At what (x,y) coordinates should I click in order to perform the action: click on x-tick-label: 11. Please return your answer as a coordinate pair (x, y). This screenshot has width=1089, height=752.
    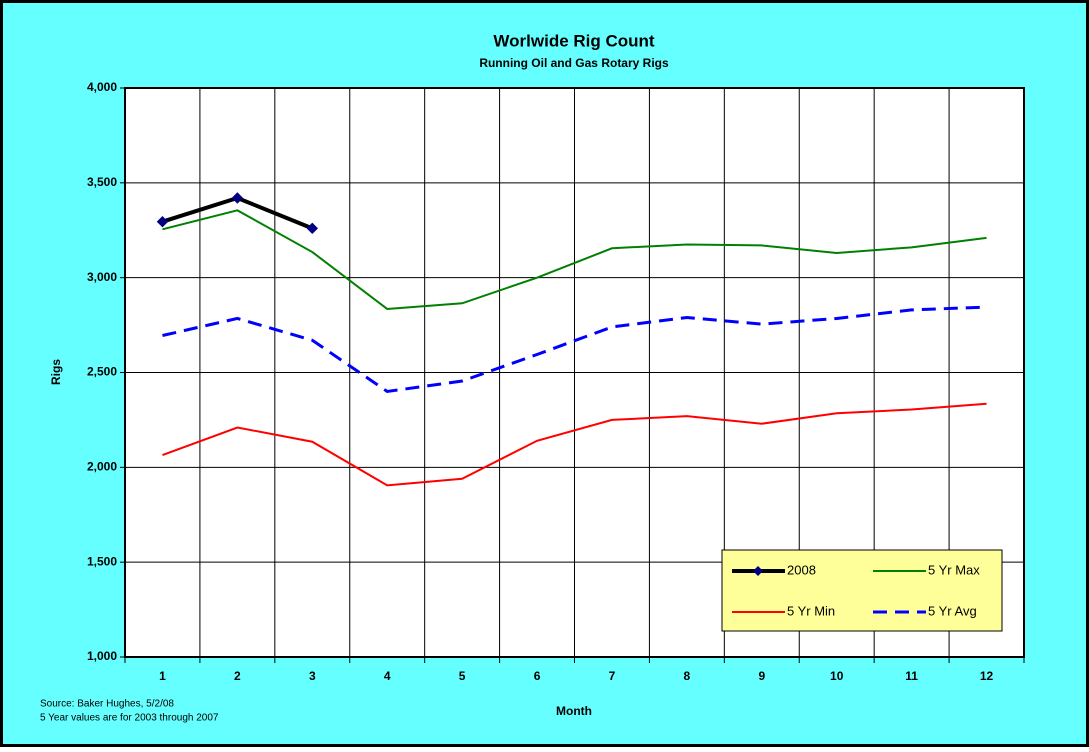
    Looking at the image, I should click on (911, 676).